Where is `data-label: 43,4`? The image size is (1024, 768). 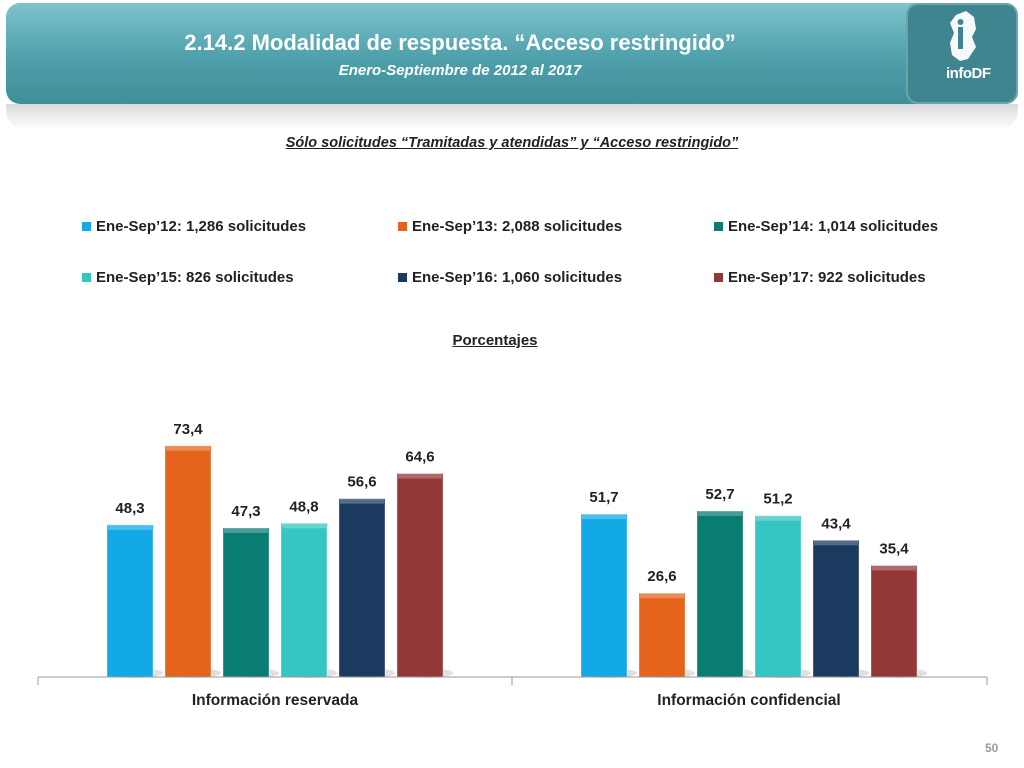 data-label: 43,4 is located at coordinates (836, 523).